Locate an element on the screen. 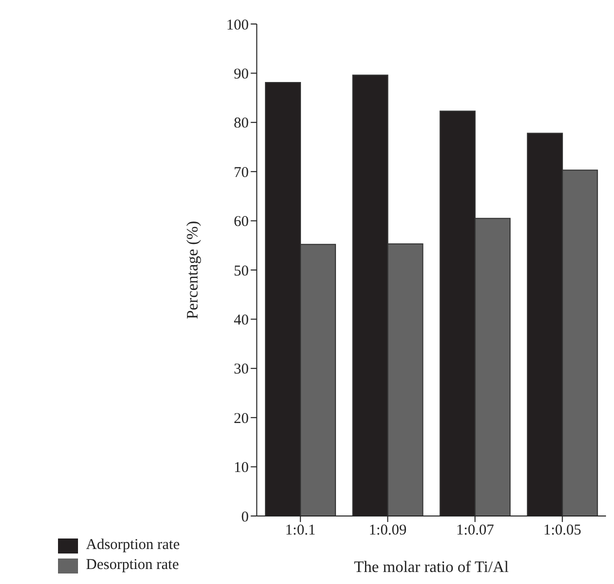 This screenshot has width=614, height=584. y-tick-label: 10 is located at coordinates (241, 468).